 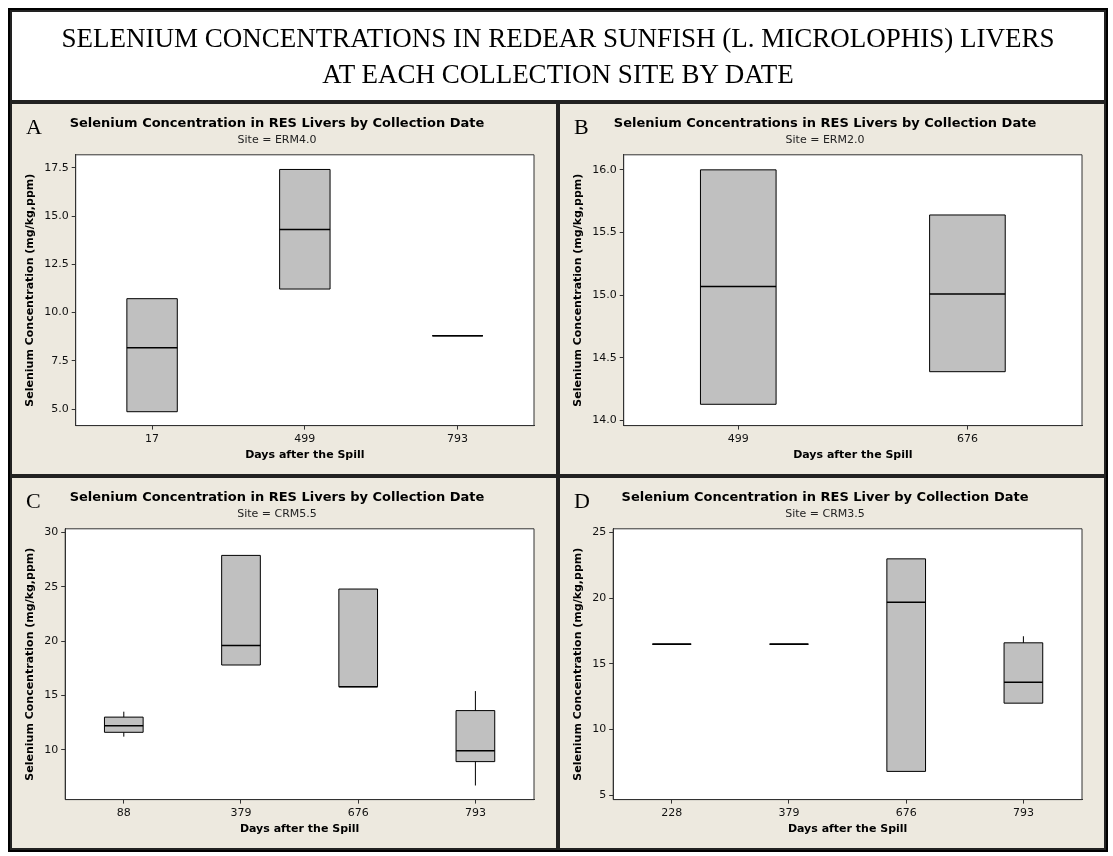 I want to click on x-tick-label: 228, so click(x=672, y=813).